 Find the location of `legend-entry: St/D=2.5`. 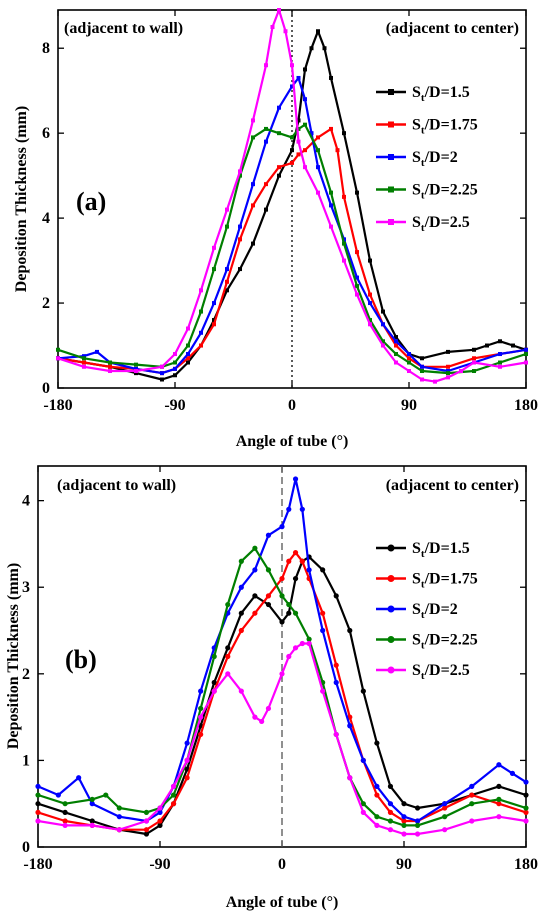

legend-entry: St/D=2.5 is located at coordinates (423, 224).